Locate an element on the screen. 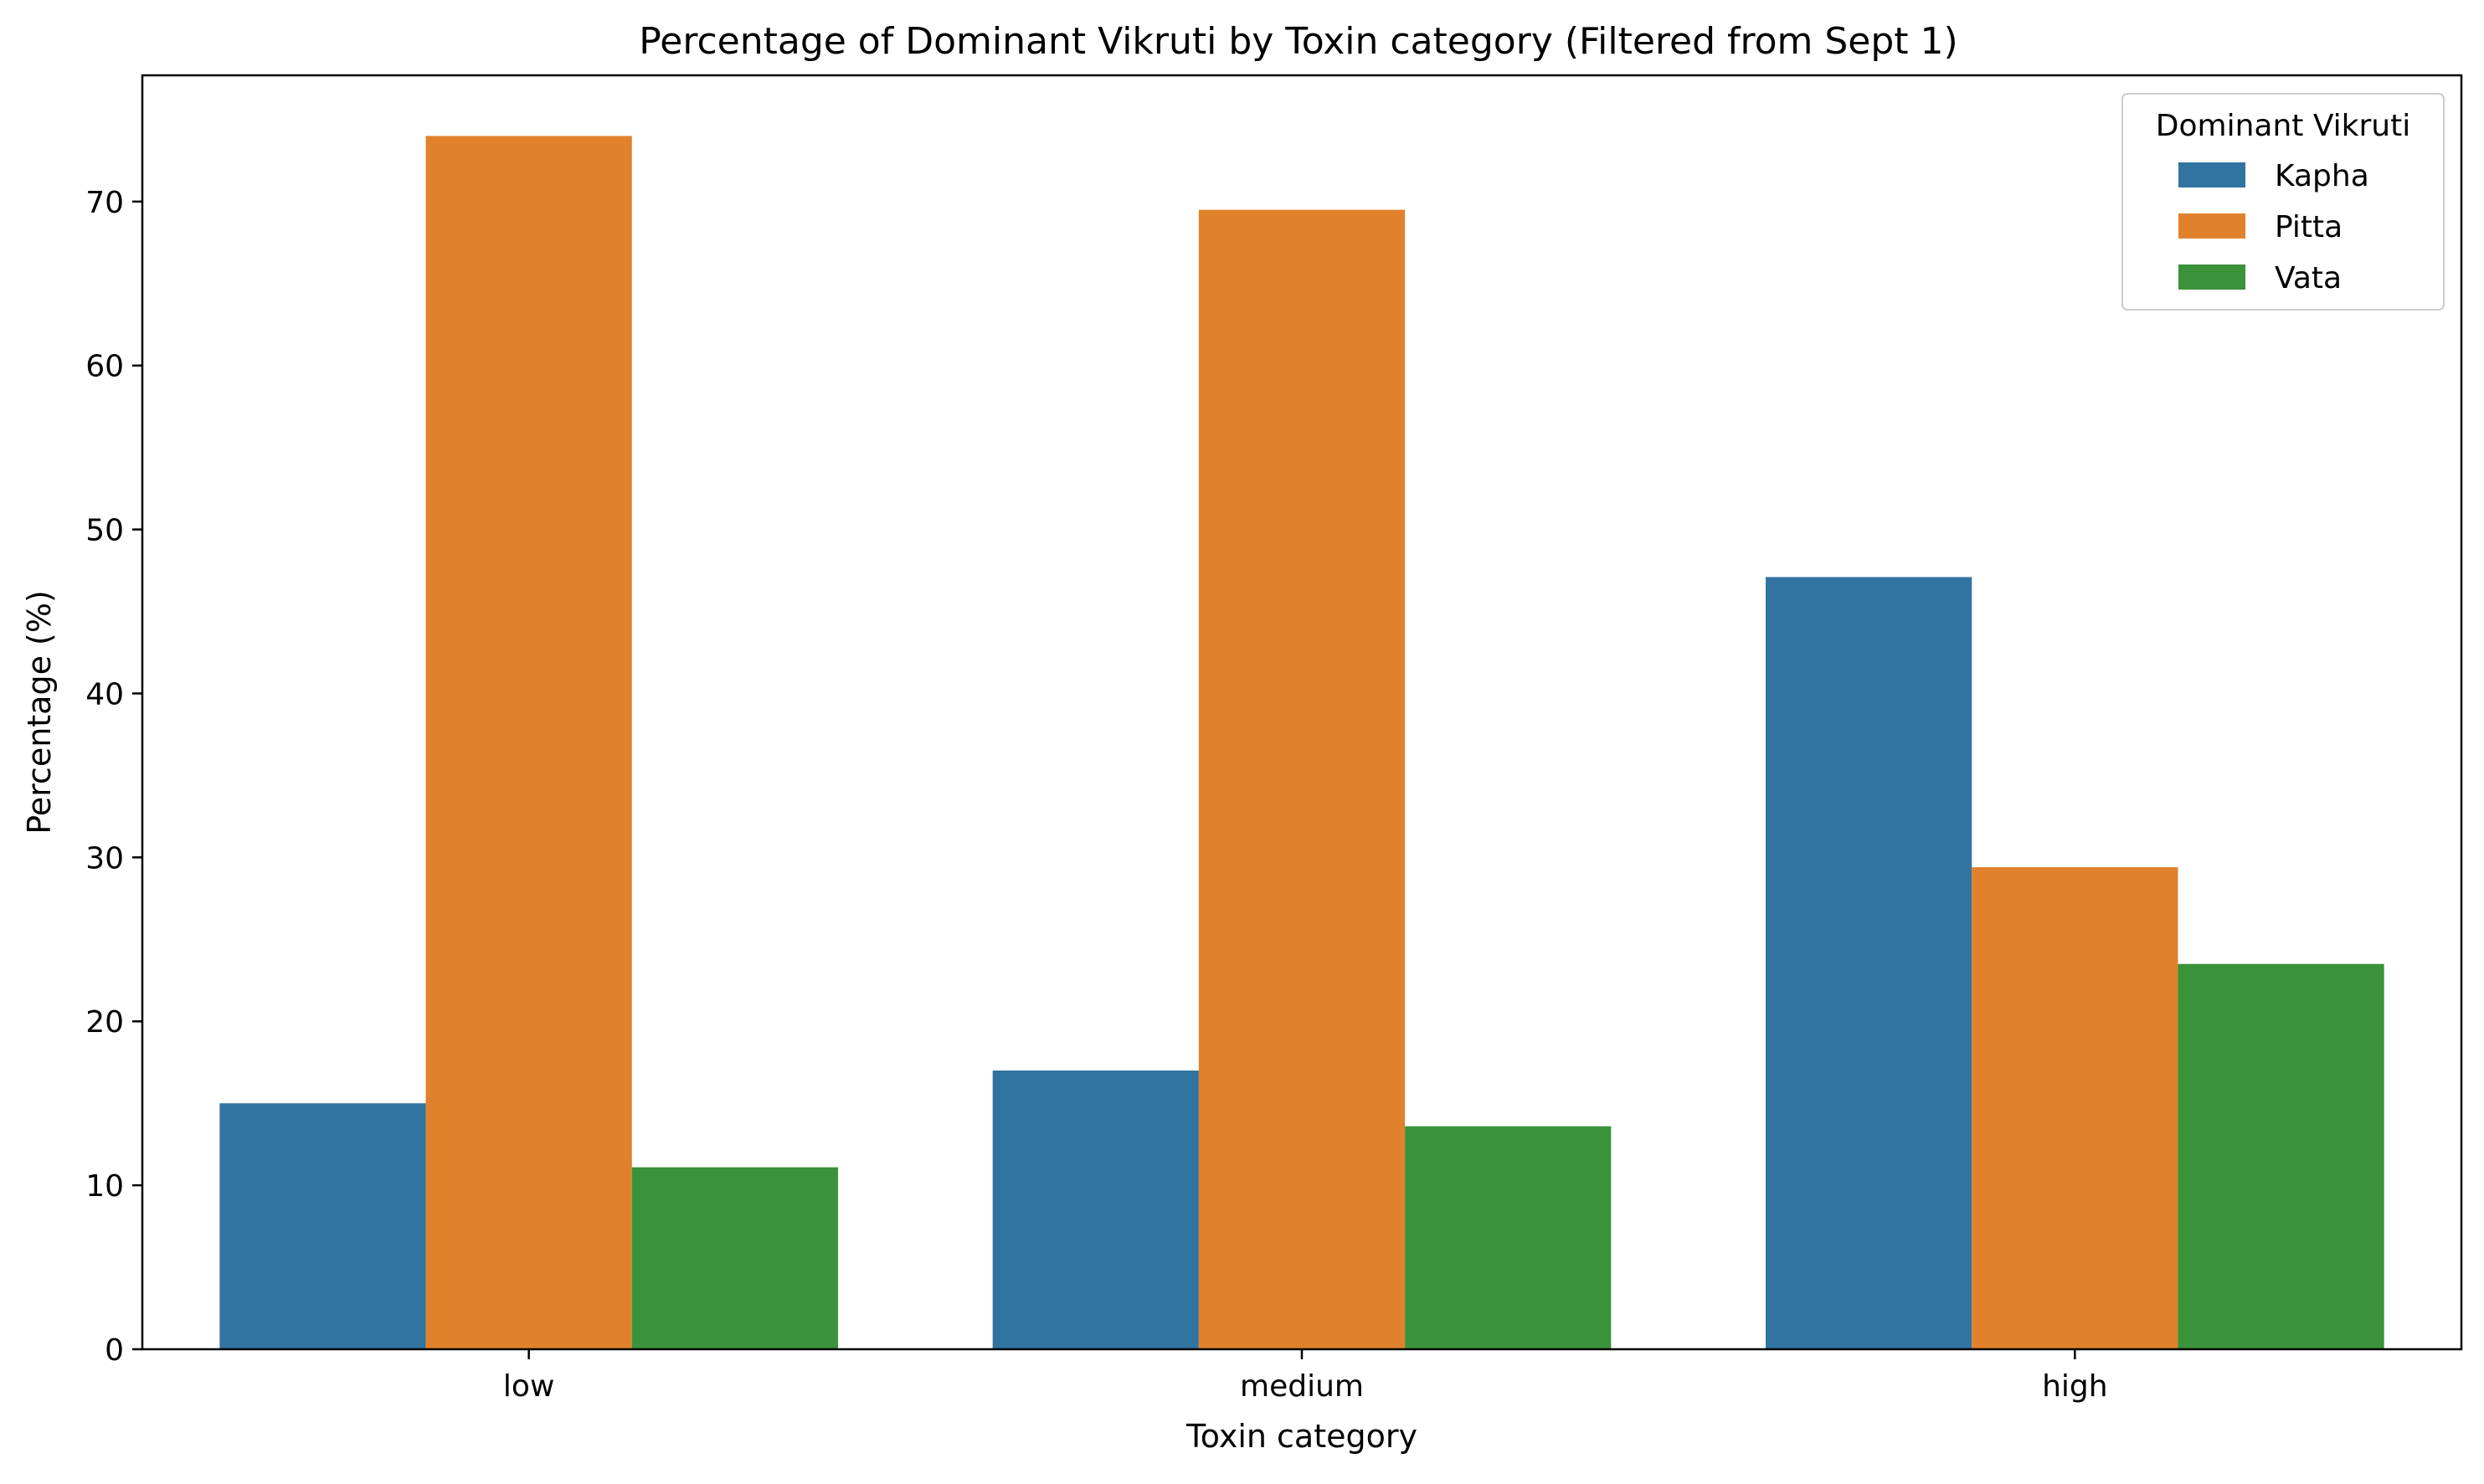 The height and width of the screenshot is (1484, 2484). y-tick-label: 20 is located at coordinates (104, 1023).